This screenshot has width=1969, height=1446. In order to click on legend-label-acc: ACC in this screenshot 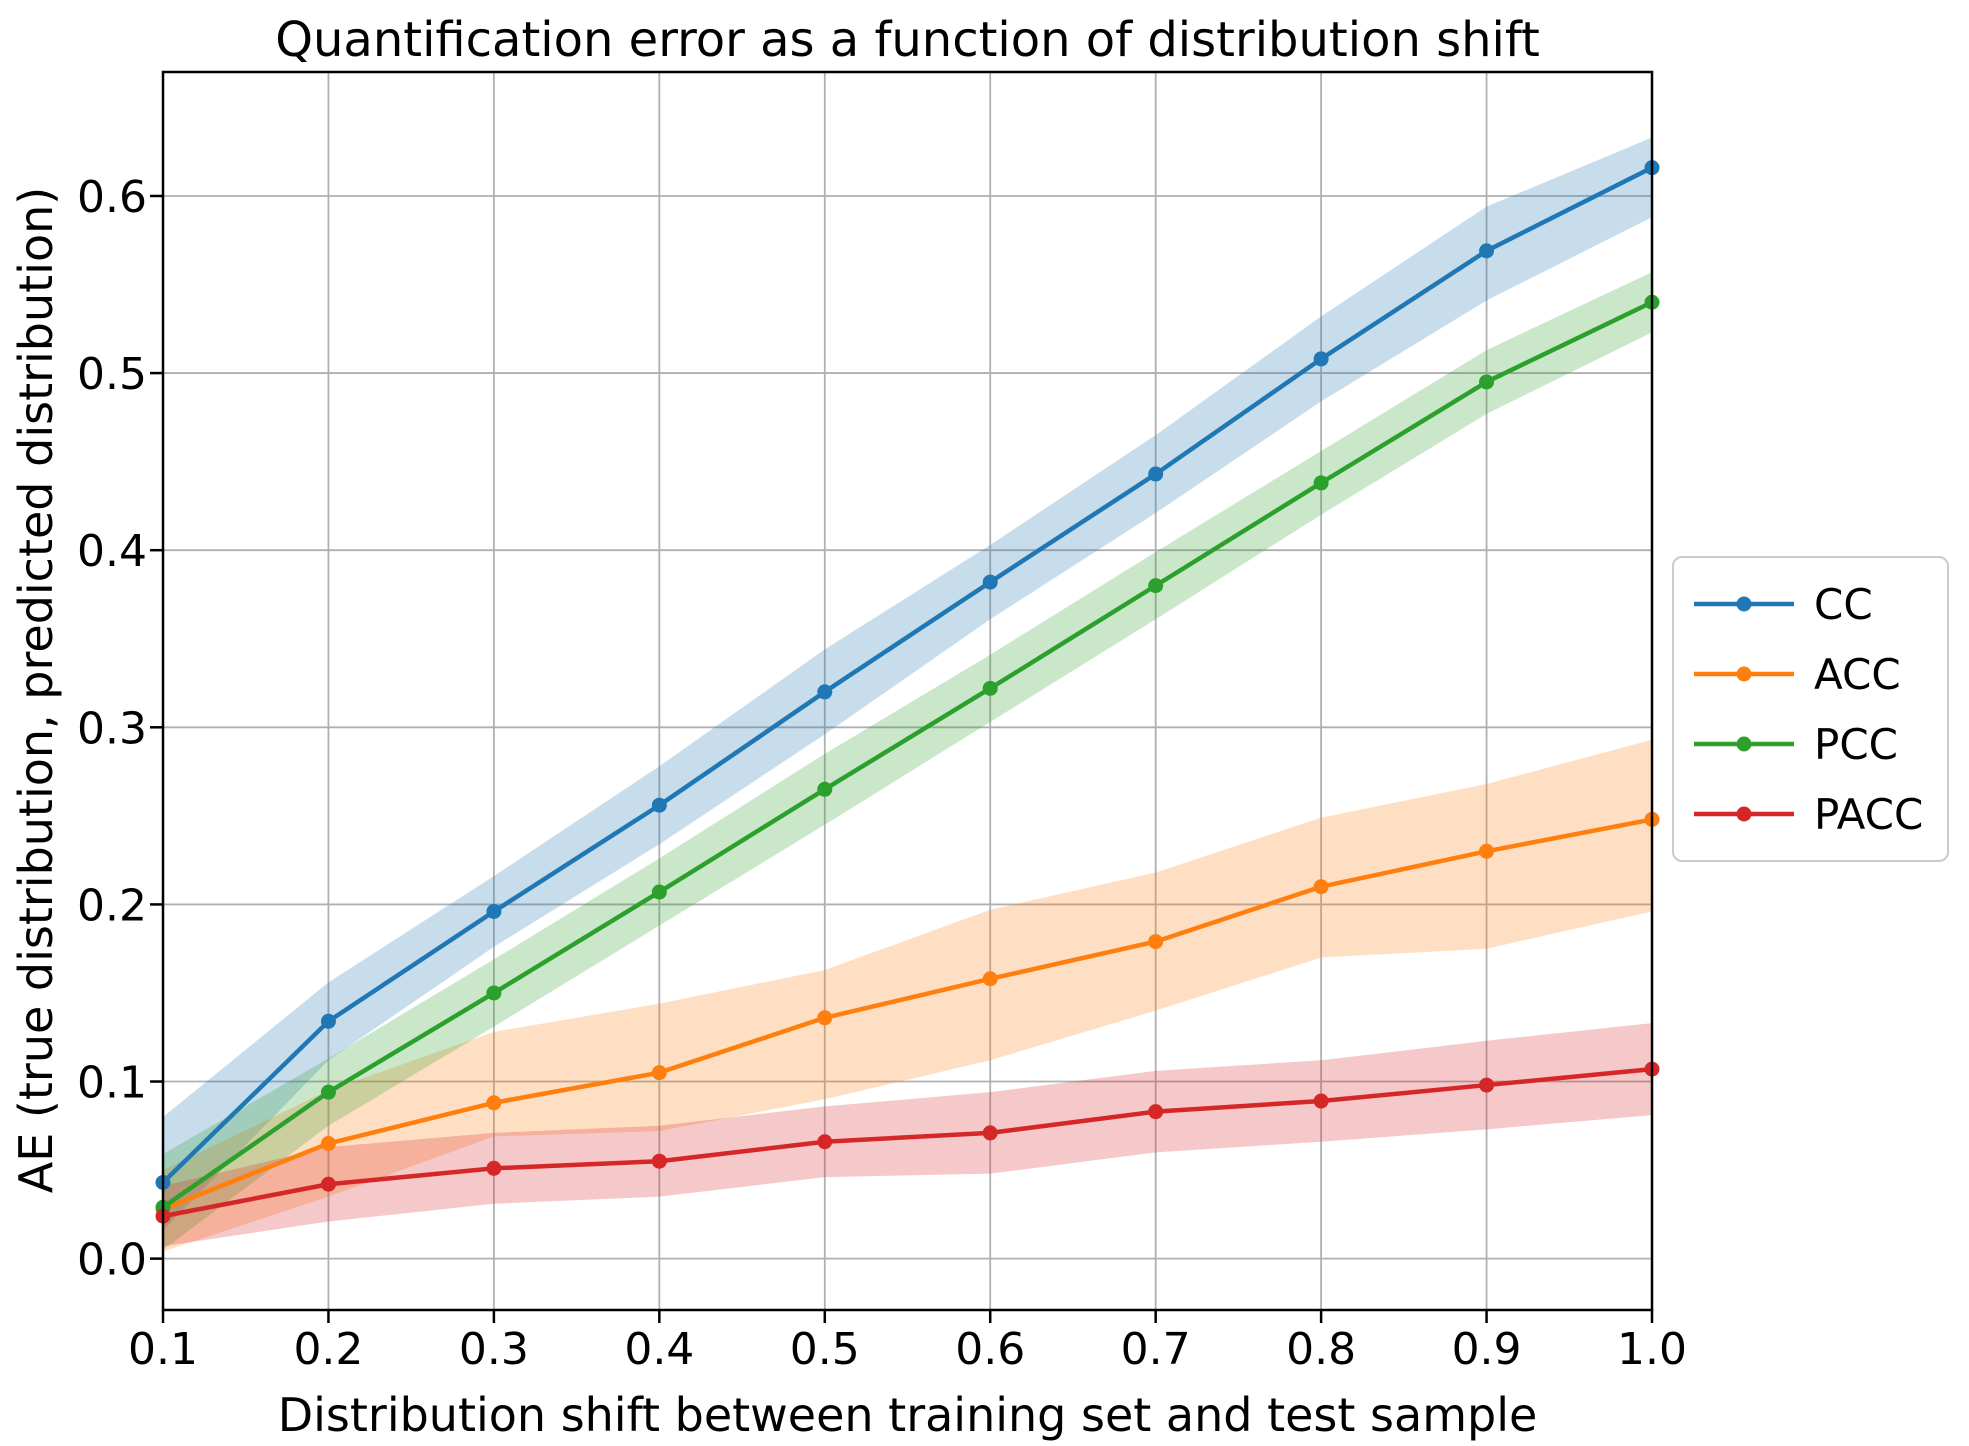, I will do `click(1857, 674)`.